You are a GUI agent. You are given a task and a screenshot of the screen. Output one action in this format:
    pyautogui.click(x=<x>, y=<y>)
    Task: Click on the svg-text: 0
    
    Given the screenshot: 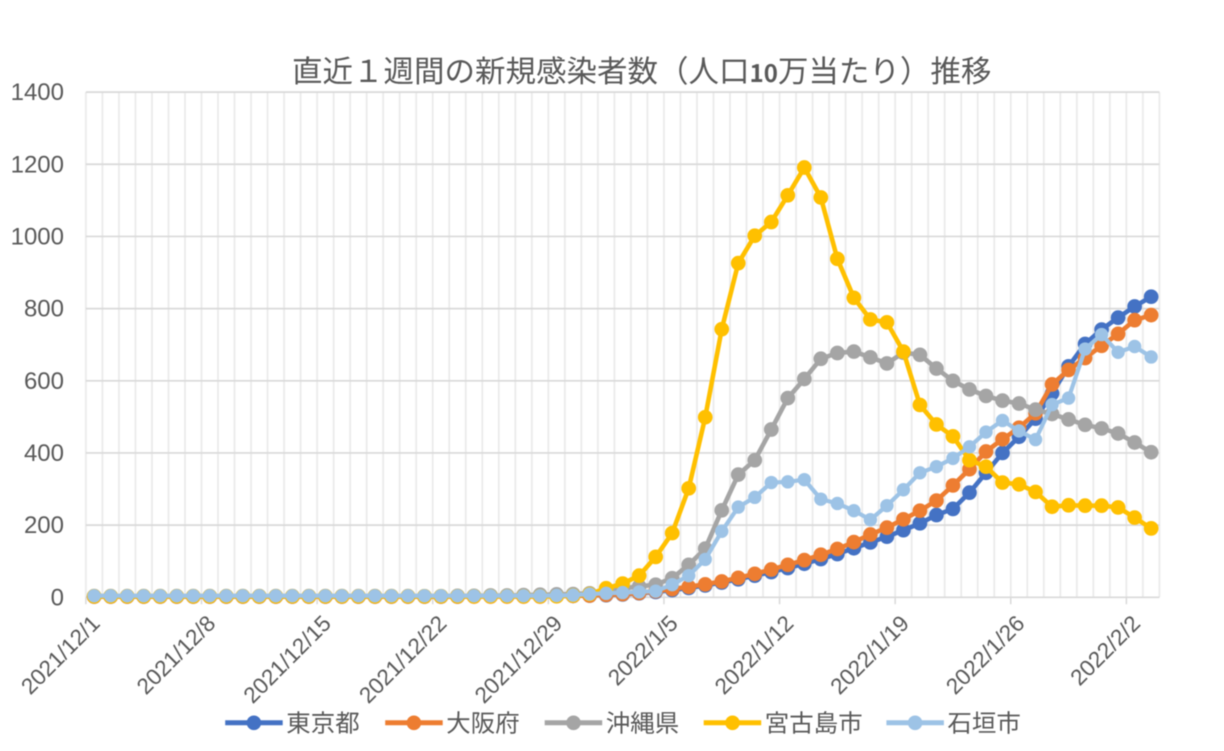 What is the action you would take?
    pyautogui.click(x=57, y=597)
    